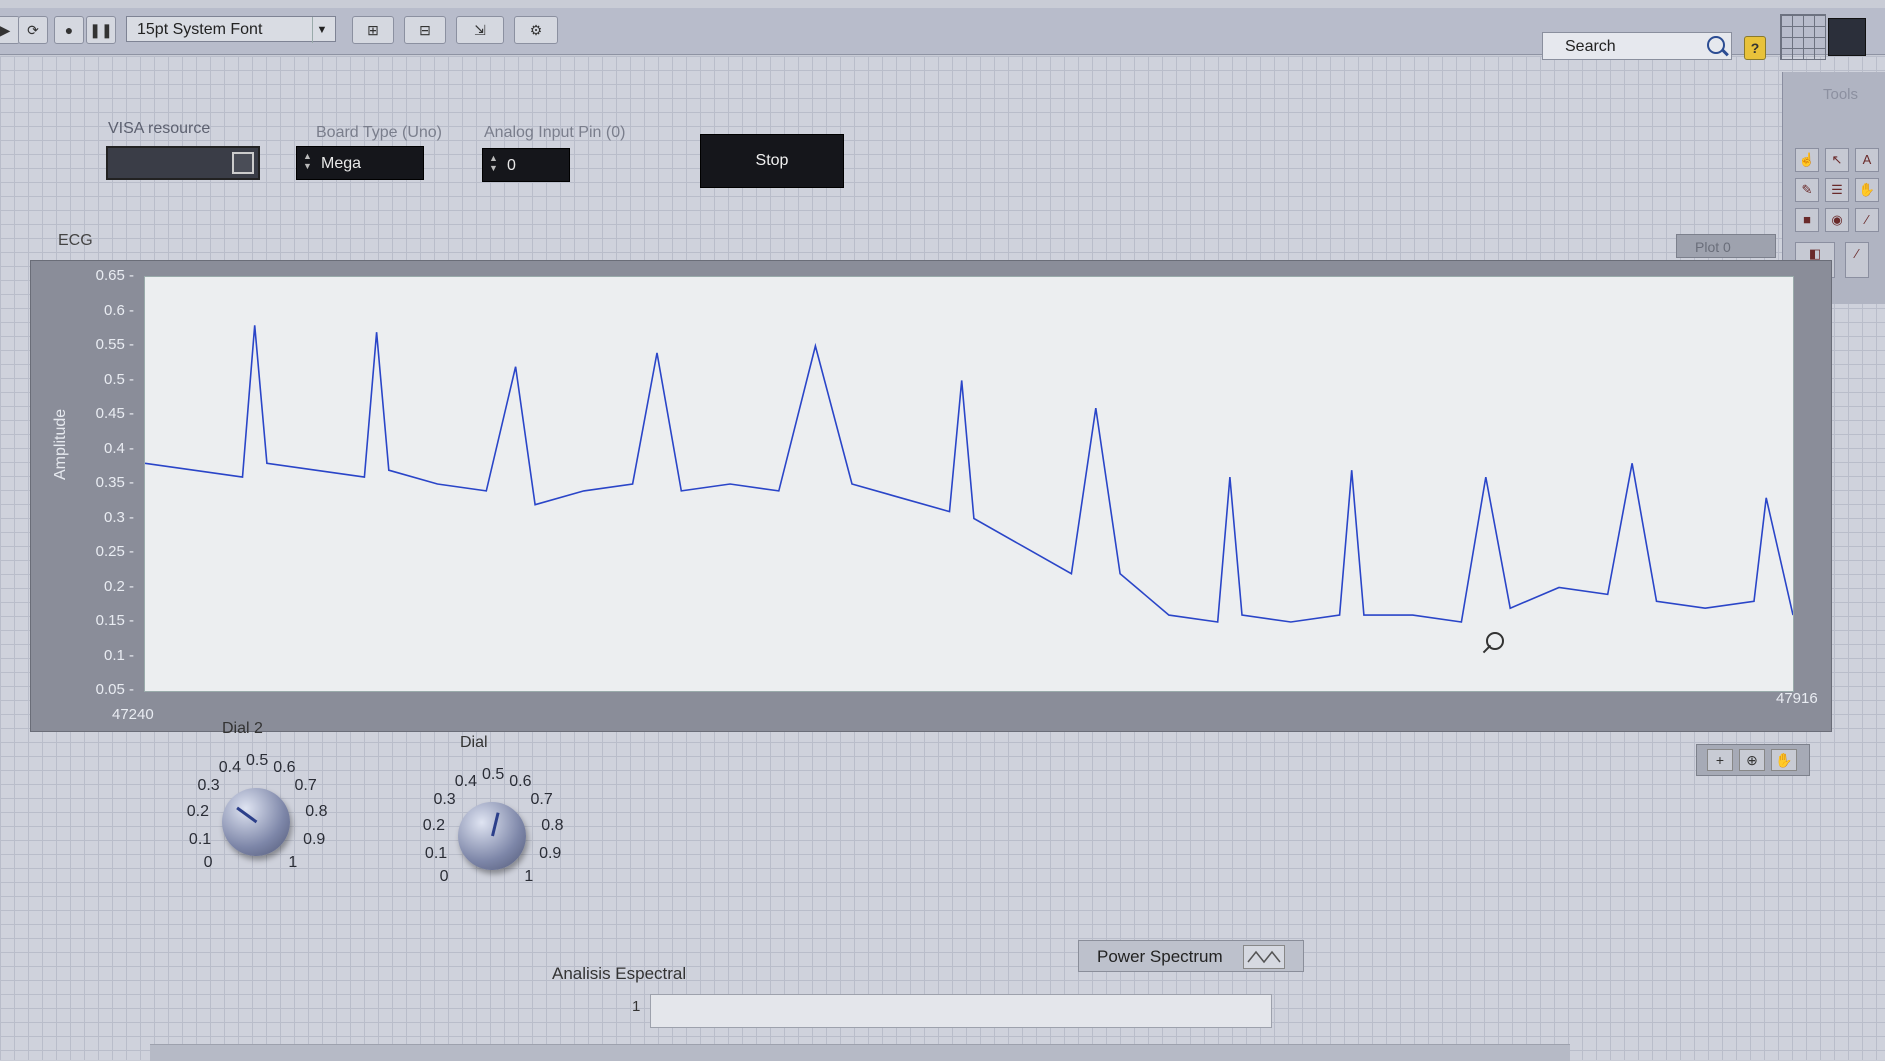 The image size is (1885, 1061). What do you see at coordinates (552, 825) in the screenshot?
I see `dial-tick-label: 0.8` at bounding box center [552, 825].